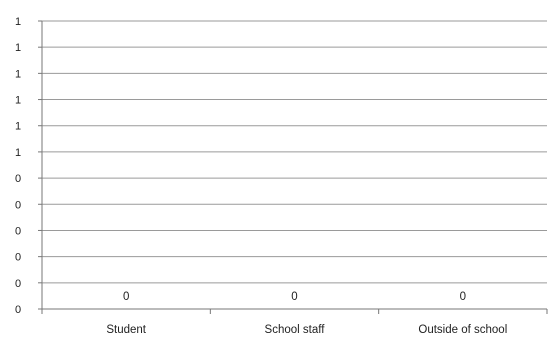 This screenshot has height=342, width=550. I want to click on x-tick-label: Student, so click(126, 330).